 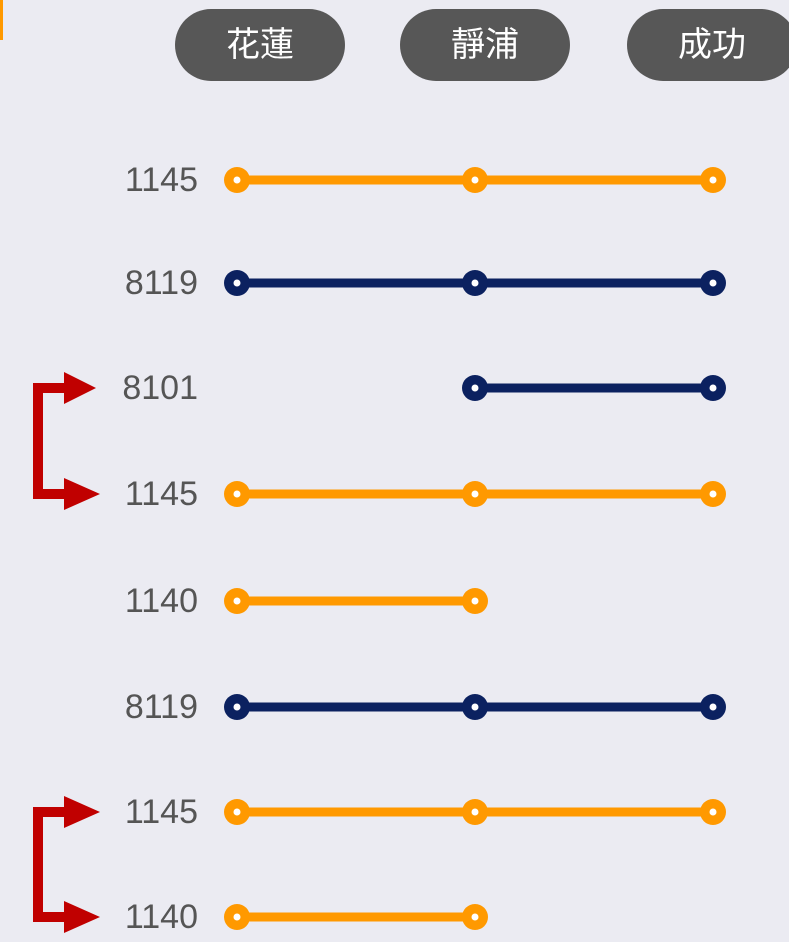 I want to click on route-row: 8101, so click(x=424, y=388).